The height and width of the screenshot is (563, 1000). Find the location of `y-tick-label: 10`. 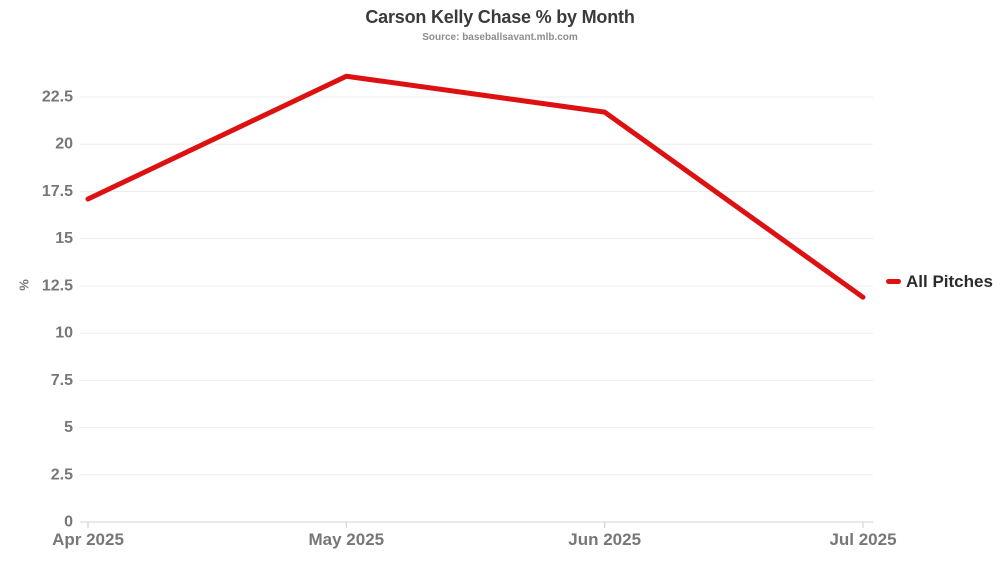

y-tick-label: 10 is located at coordinates (64, 333).